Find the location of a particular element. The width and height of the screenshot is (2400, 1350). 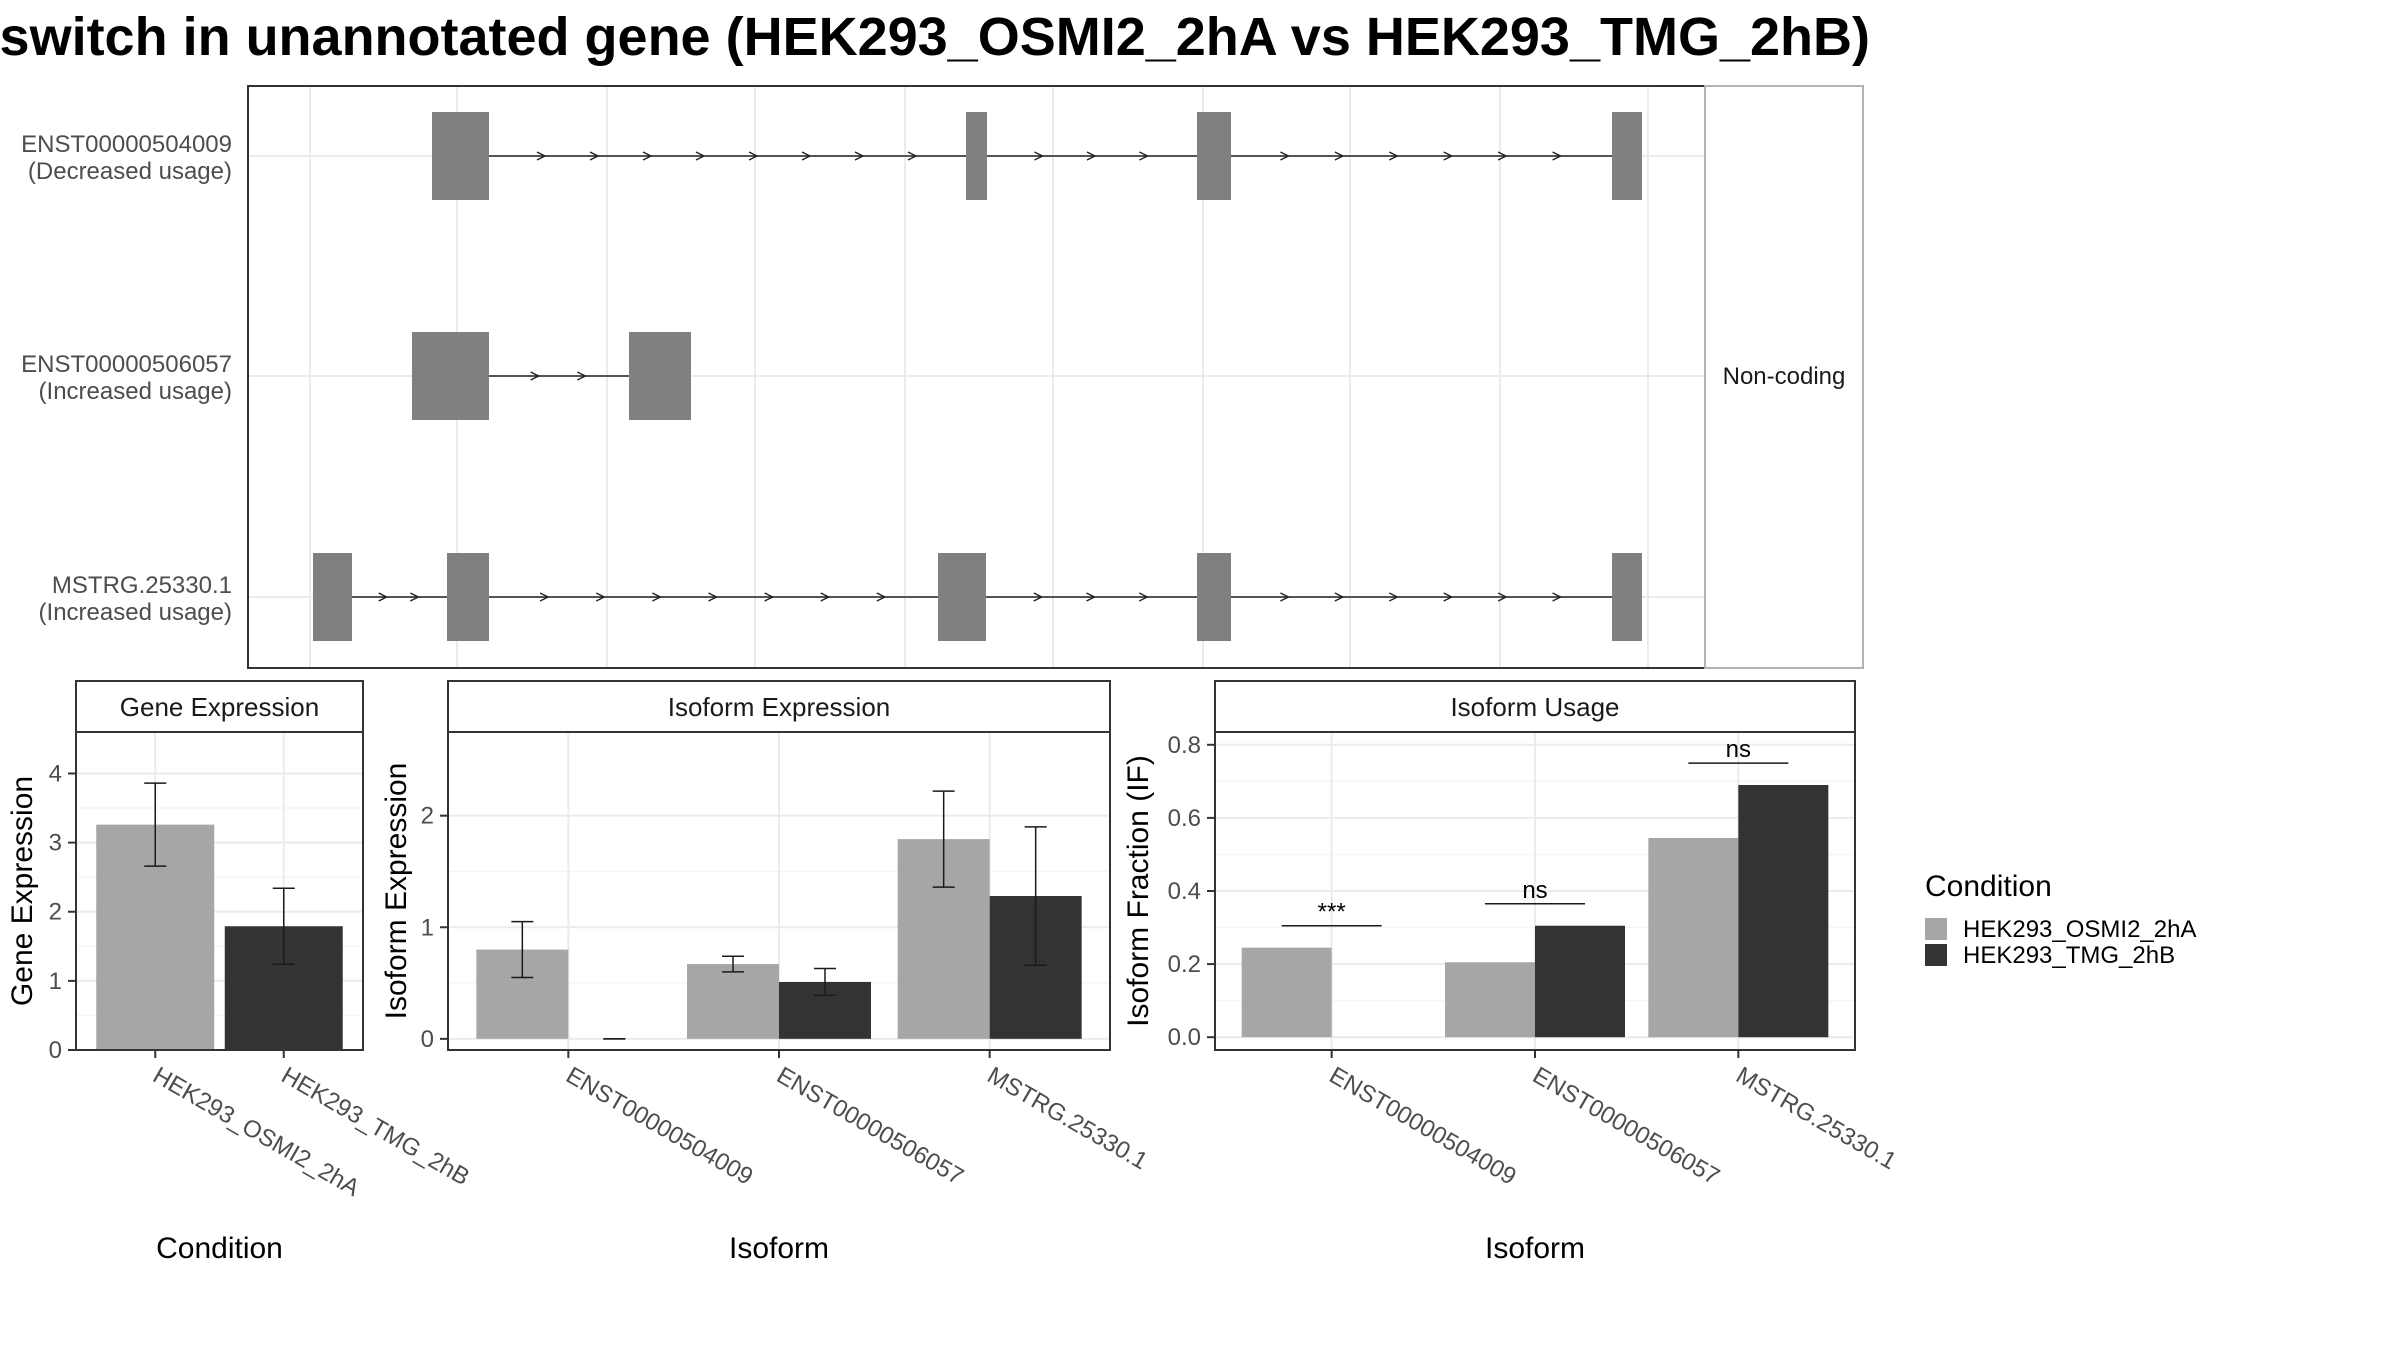

y-tick-label: 0.0 is located at coordinates (1184, 1037).